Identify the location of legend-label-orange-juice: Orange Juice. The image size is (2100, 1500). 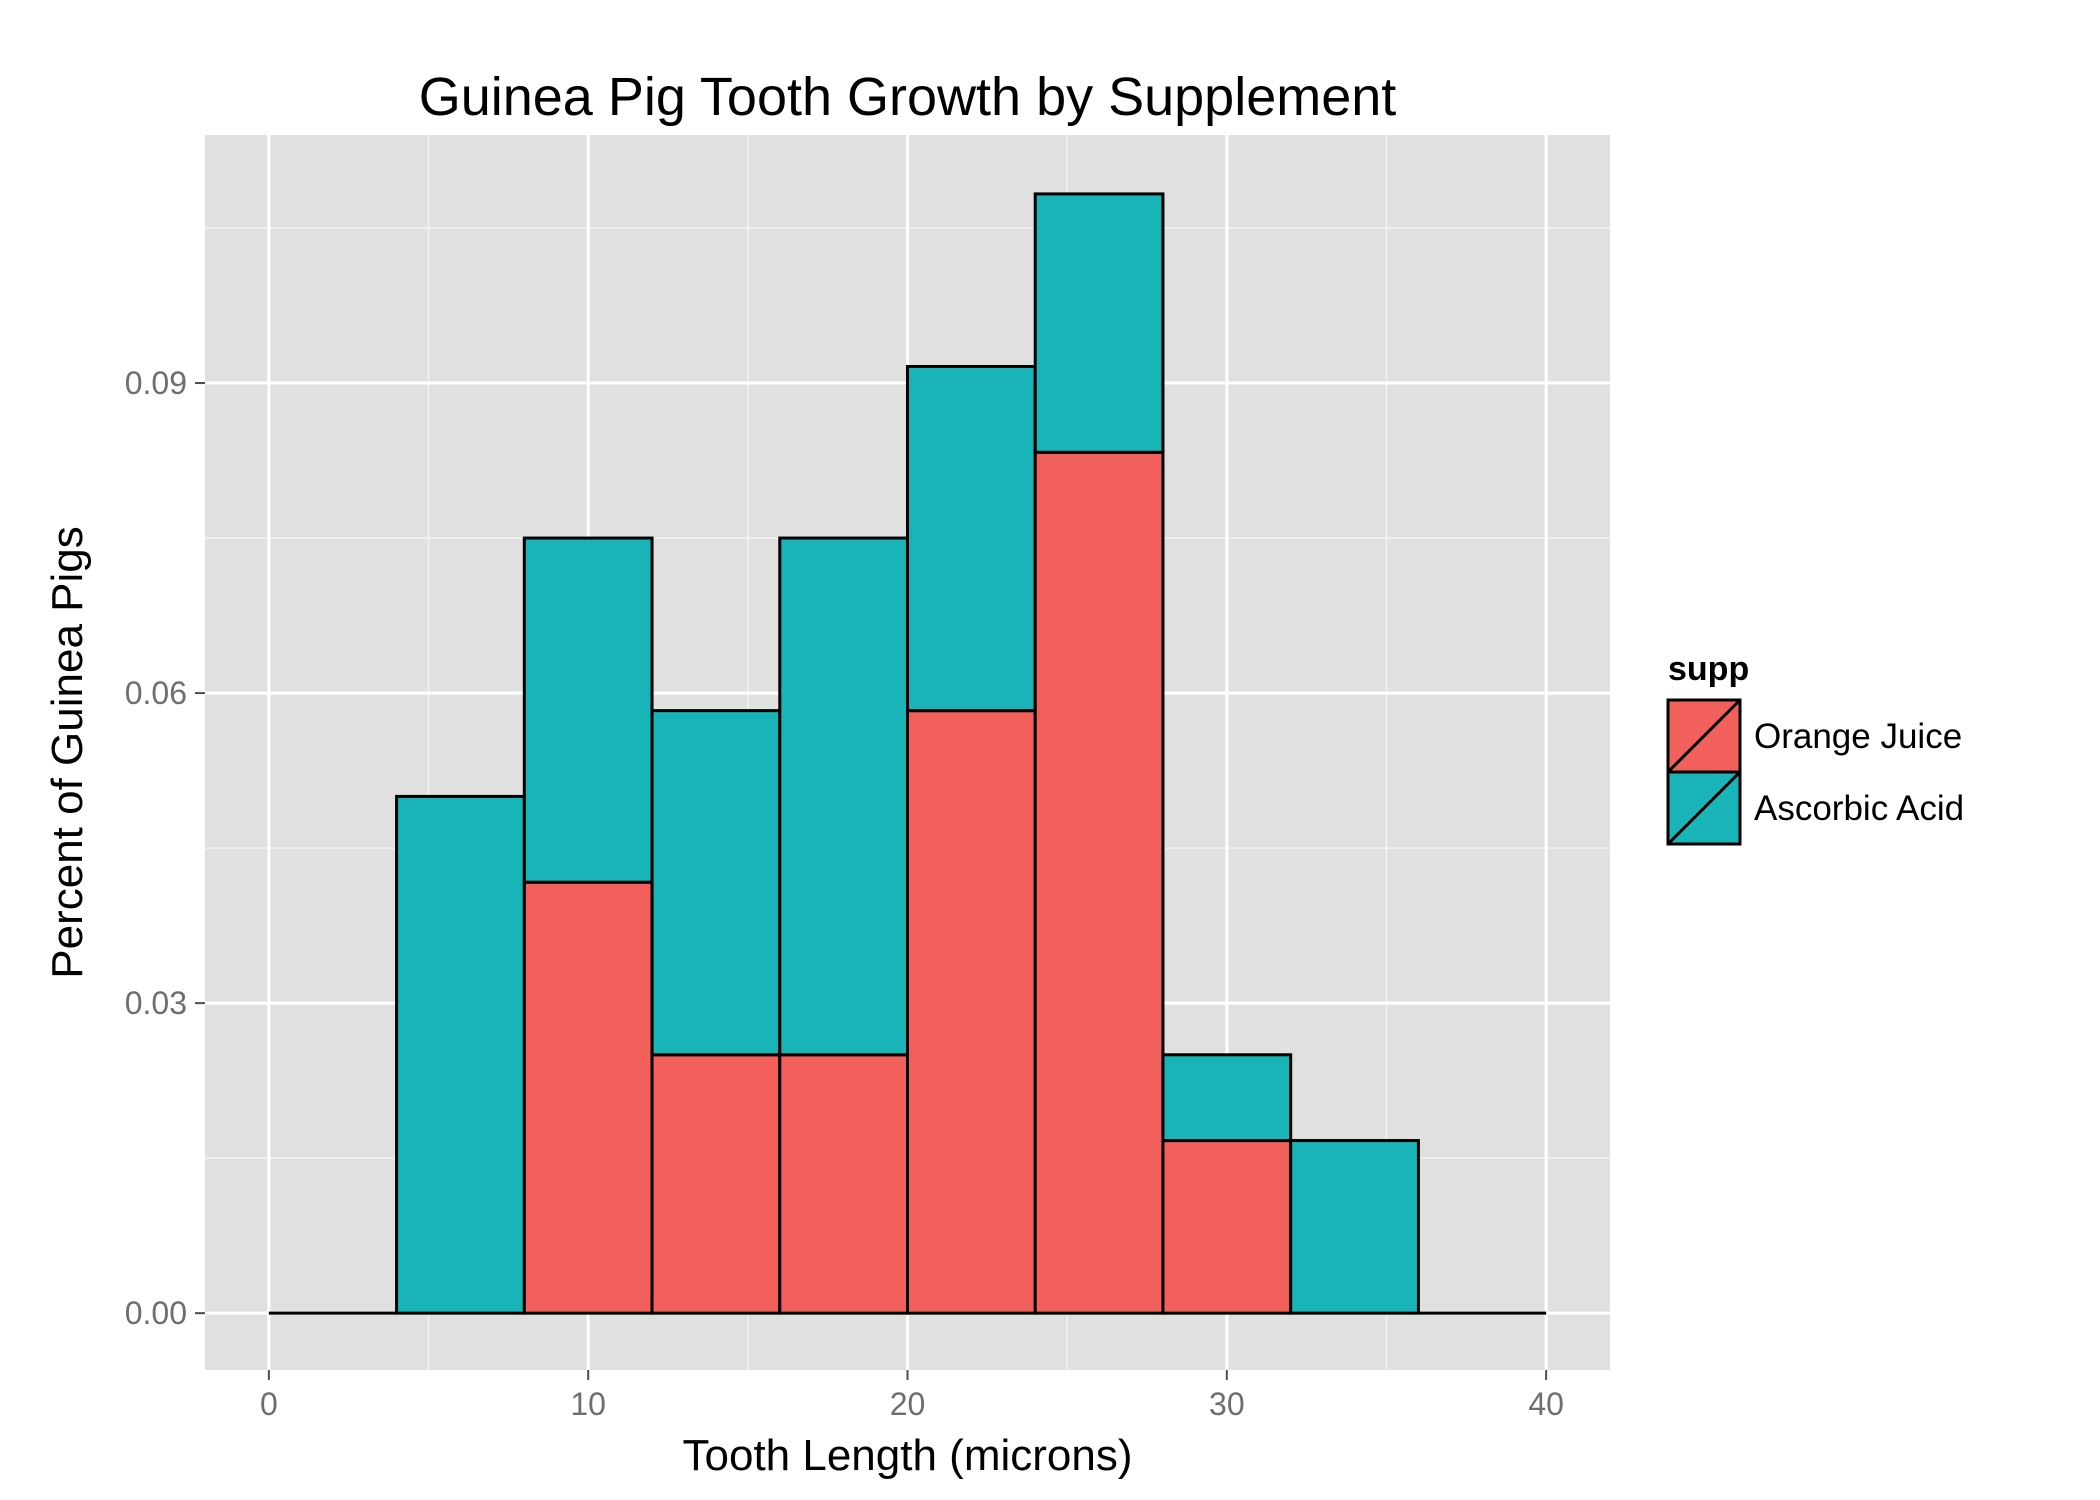
(1858, 736).